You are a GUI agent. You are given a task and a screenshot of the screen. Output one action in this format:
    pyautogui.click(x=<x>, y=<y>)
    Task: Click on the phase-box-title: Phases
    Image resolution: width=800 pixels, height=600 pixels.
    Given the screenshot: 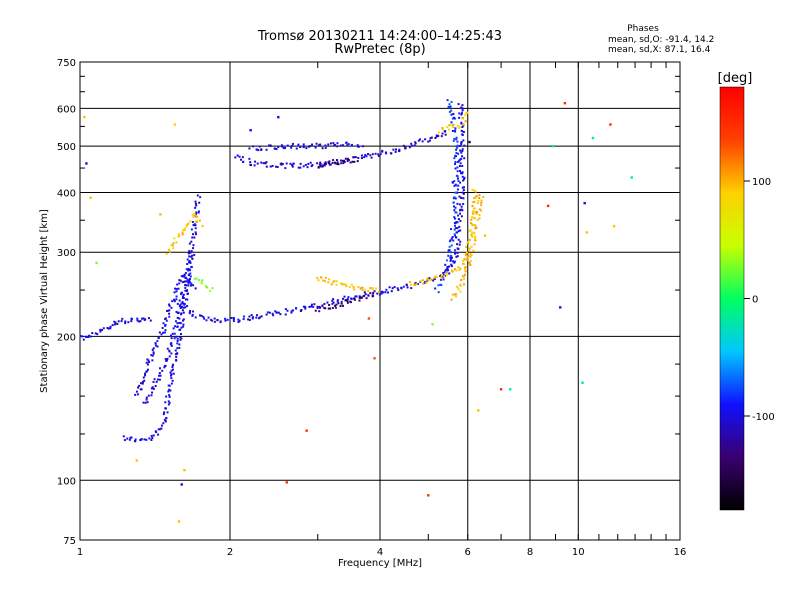 What is the action you would take?
    pyautogui.click(x=643, y=29)
    